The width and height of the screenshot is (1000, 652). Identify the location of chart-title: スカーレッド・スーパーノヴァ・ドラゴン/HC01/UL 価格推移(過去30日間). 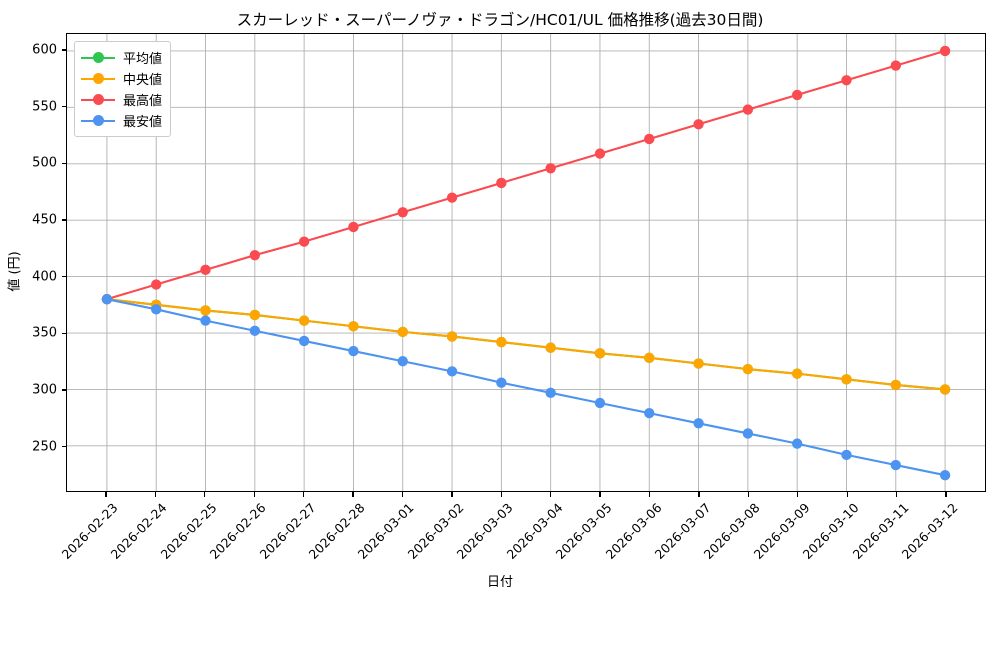
(500, 20).